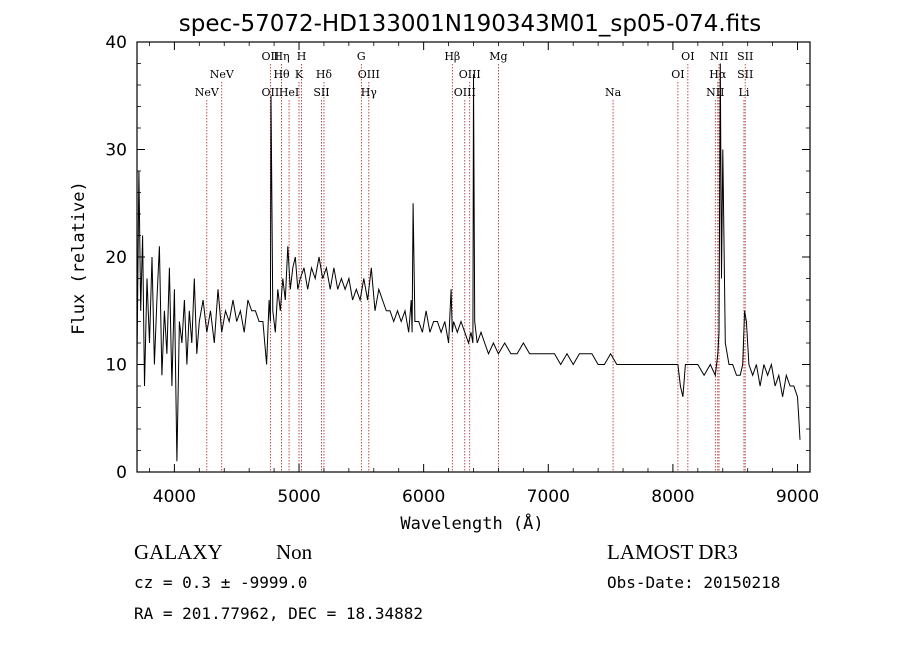  Describe the element at coordinates (174, 497) in the screenshot. I see `x-tick-label: 4000` at that location.